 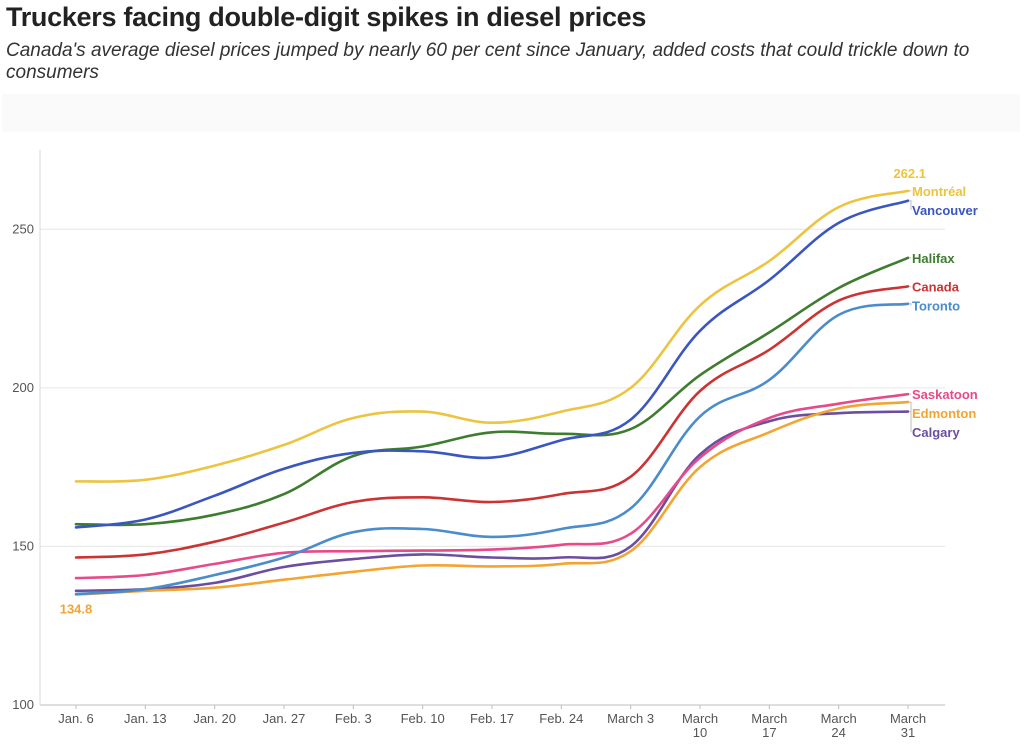 I want to click on x-tick-label: Feb. 24, so click(x=561, y=718).